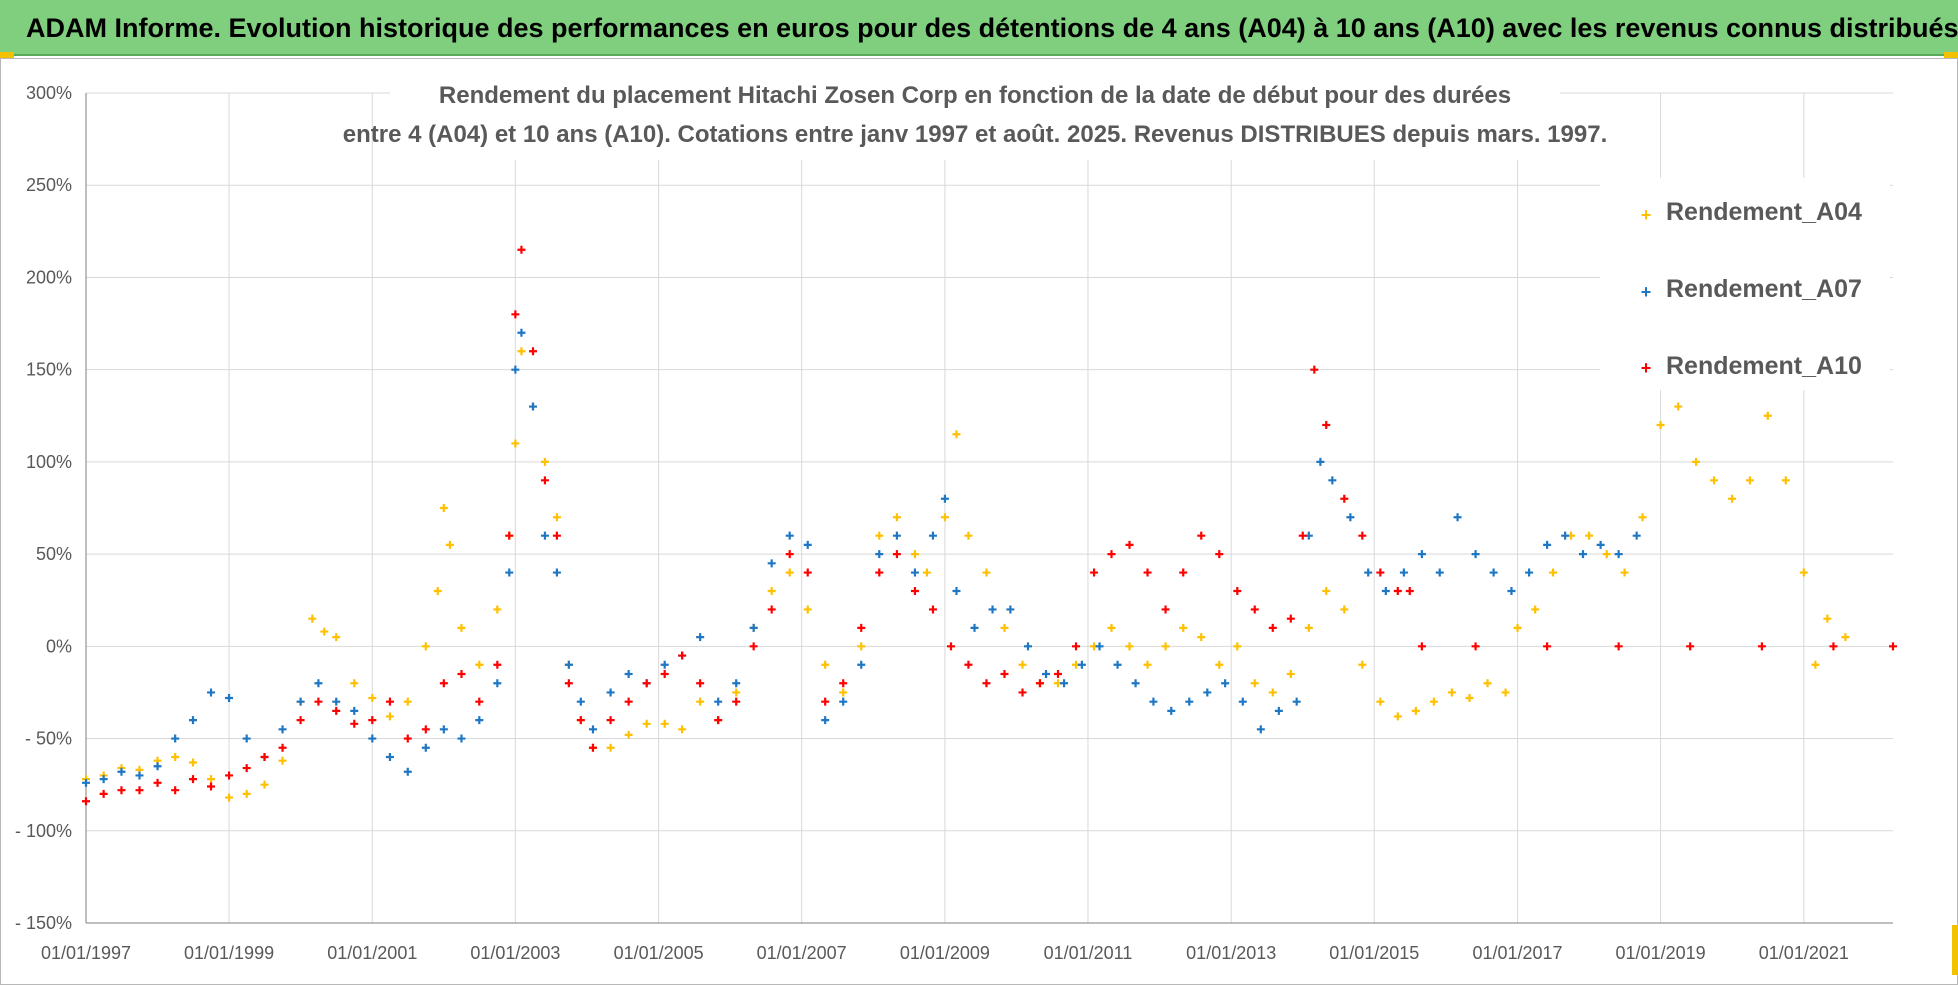  I want to click on corner-marker-left, so click(7, 55).